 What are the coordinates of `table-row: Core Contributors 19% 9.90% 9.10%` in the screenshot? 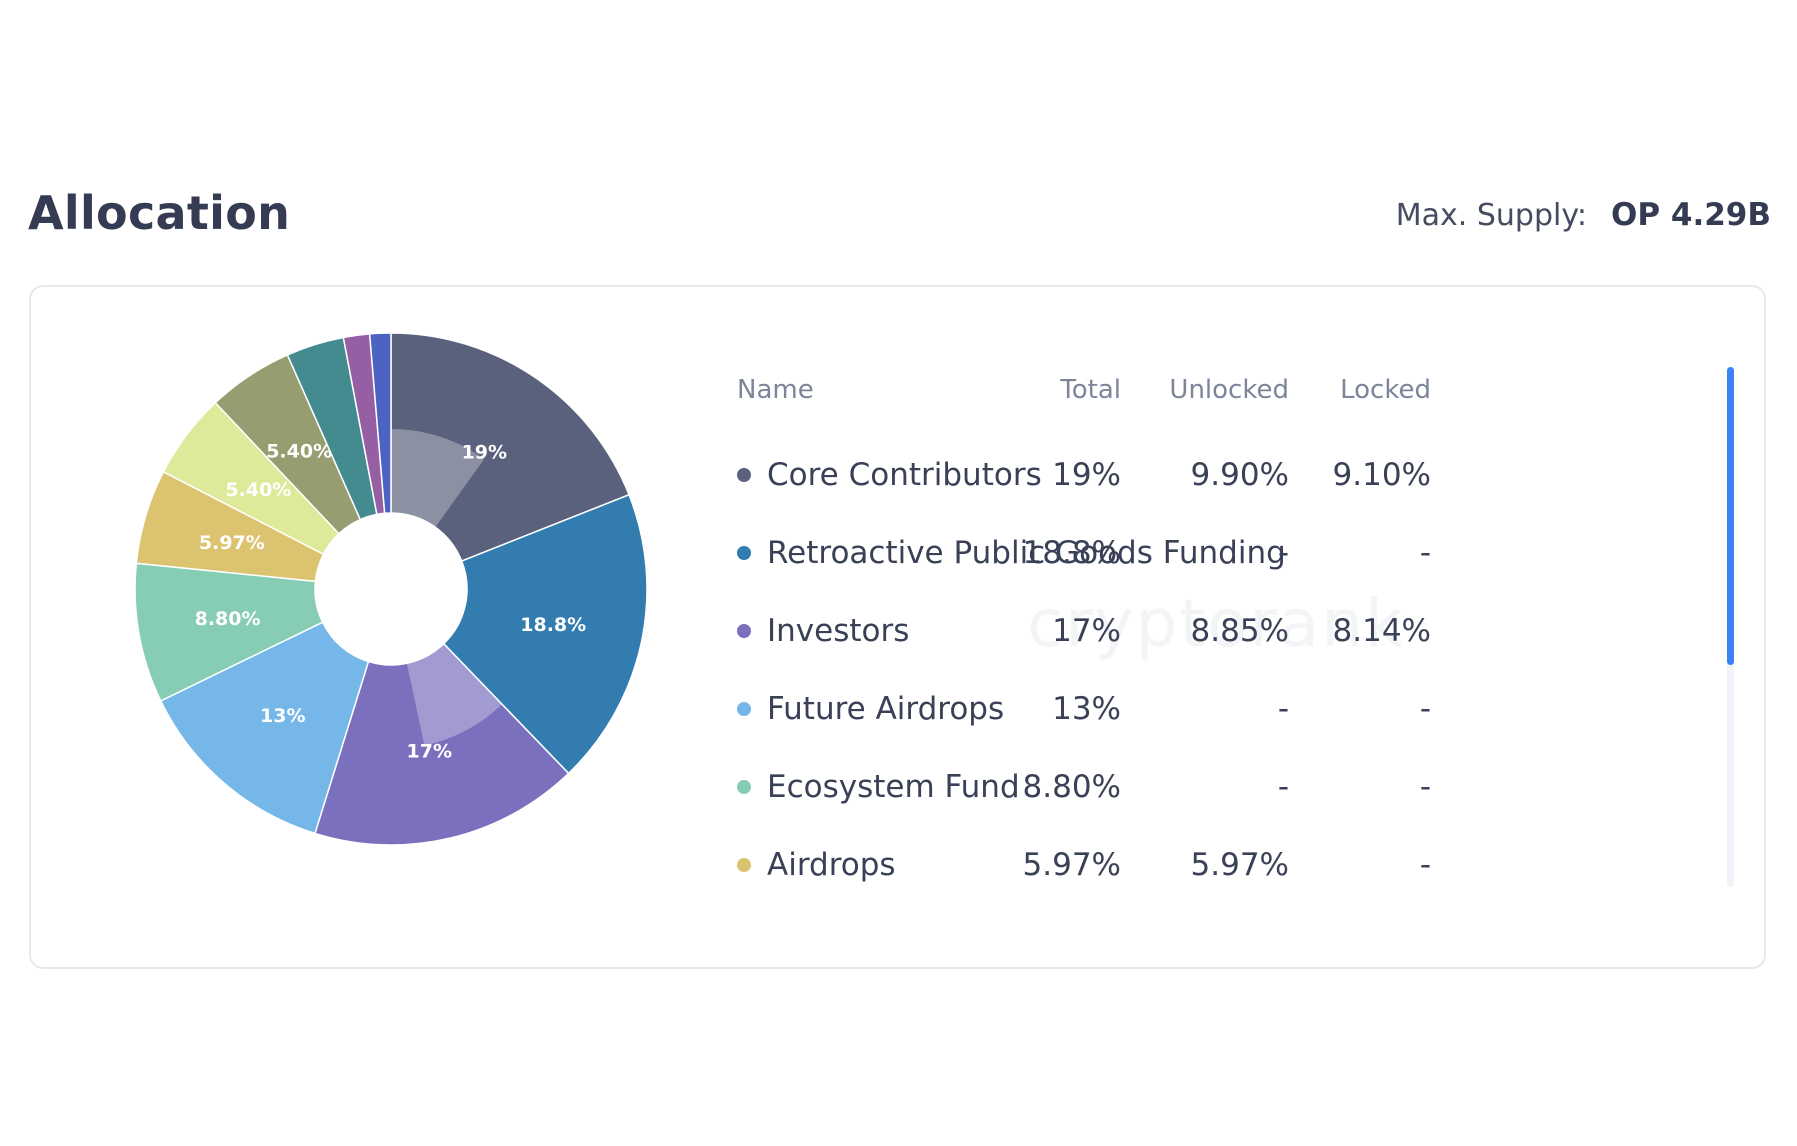 It's located at (1217, 480).